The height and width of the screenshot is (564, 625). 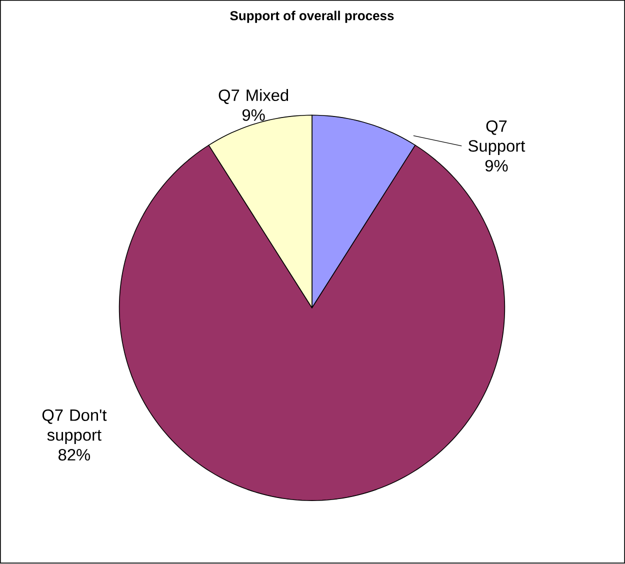 What do you see at coordinates (74, 455) in the screenshot?
I see `data-label: 82%` at bounding box center [74, 455].